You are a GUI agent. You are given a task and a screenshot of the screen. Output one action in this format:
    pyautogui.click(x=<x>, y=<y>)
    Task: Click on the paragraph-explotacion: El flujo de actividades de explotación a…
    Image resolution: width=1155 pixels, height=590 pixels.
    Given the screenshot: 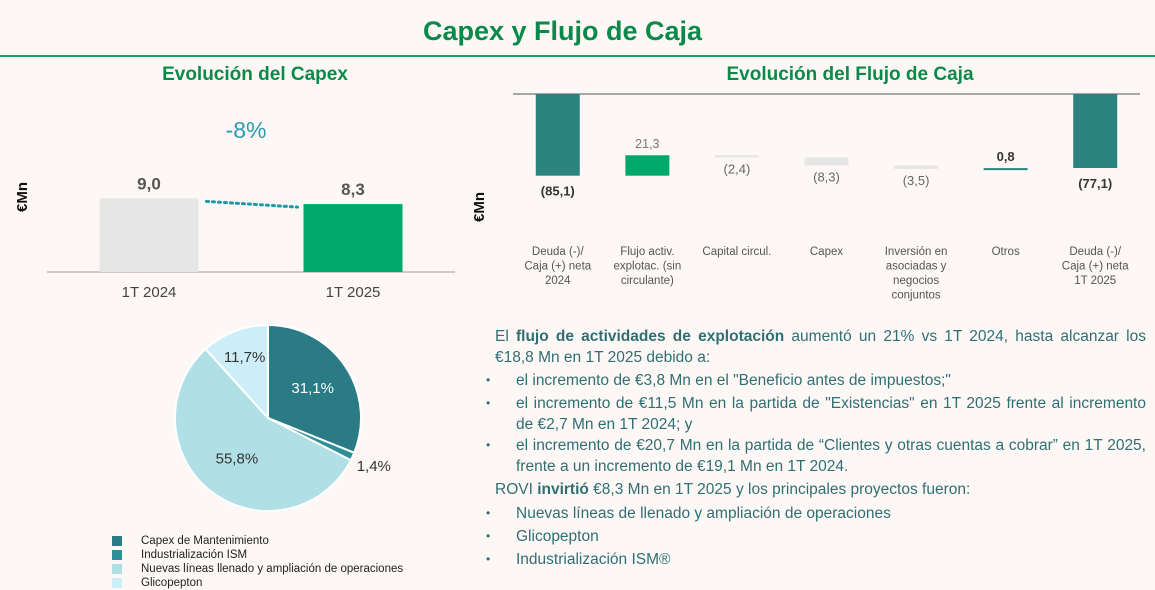 What is the action you would take?
    pyautogui.click(x=820, y=347)
    